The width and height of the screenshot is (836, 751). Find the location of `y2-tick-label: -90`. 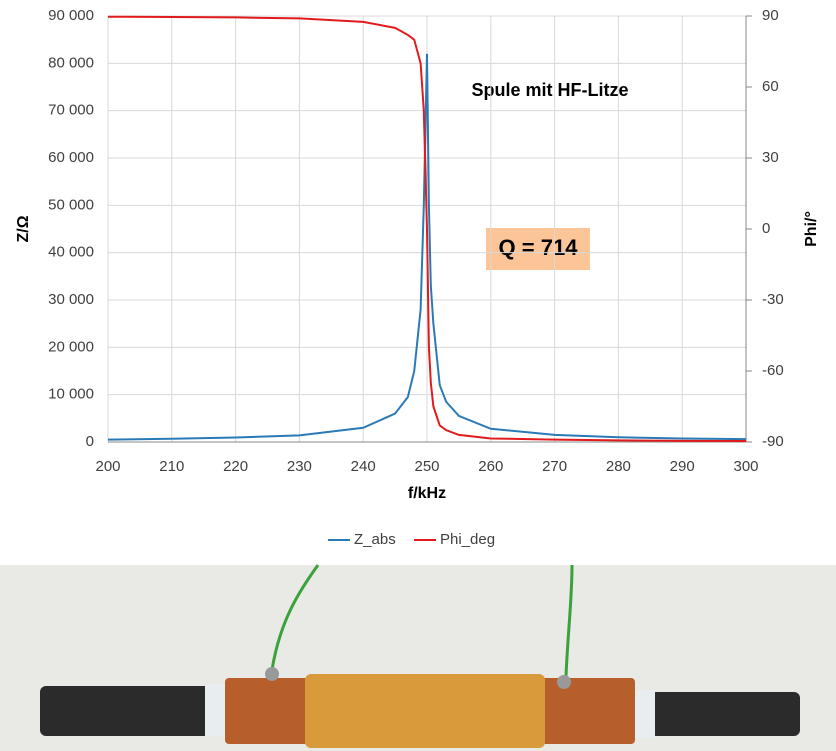

y2-tick-label: -90 is located at coordinates (773, 441).